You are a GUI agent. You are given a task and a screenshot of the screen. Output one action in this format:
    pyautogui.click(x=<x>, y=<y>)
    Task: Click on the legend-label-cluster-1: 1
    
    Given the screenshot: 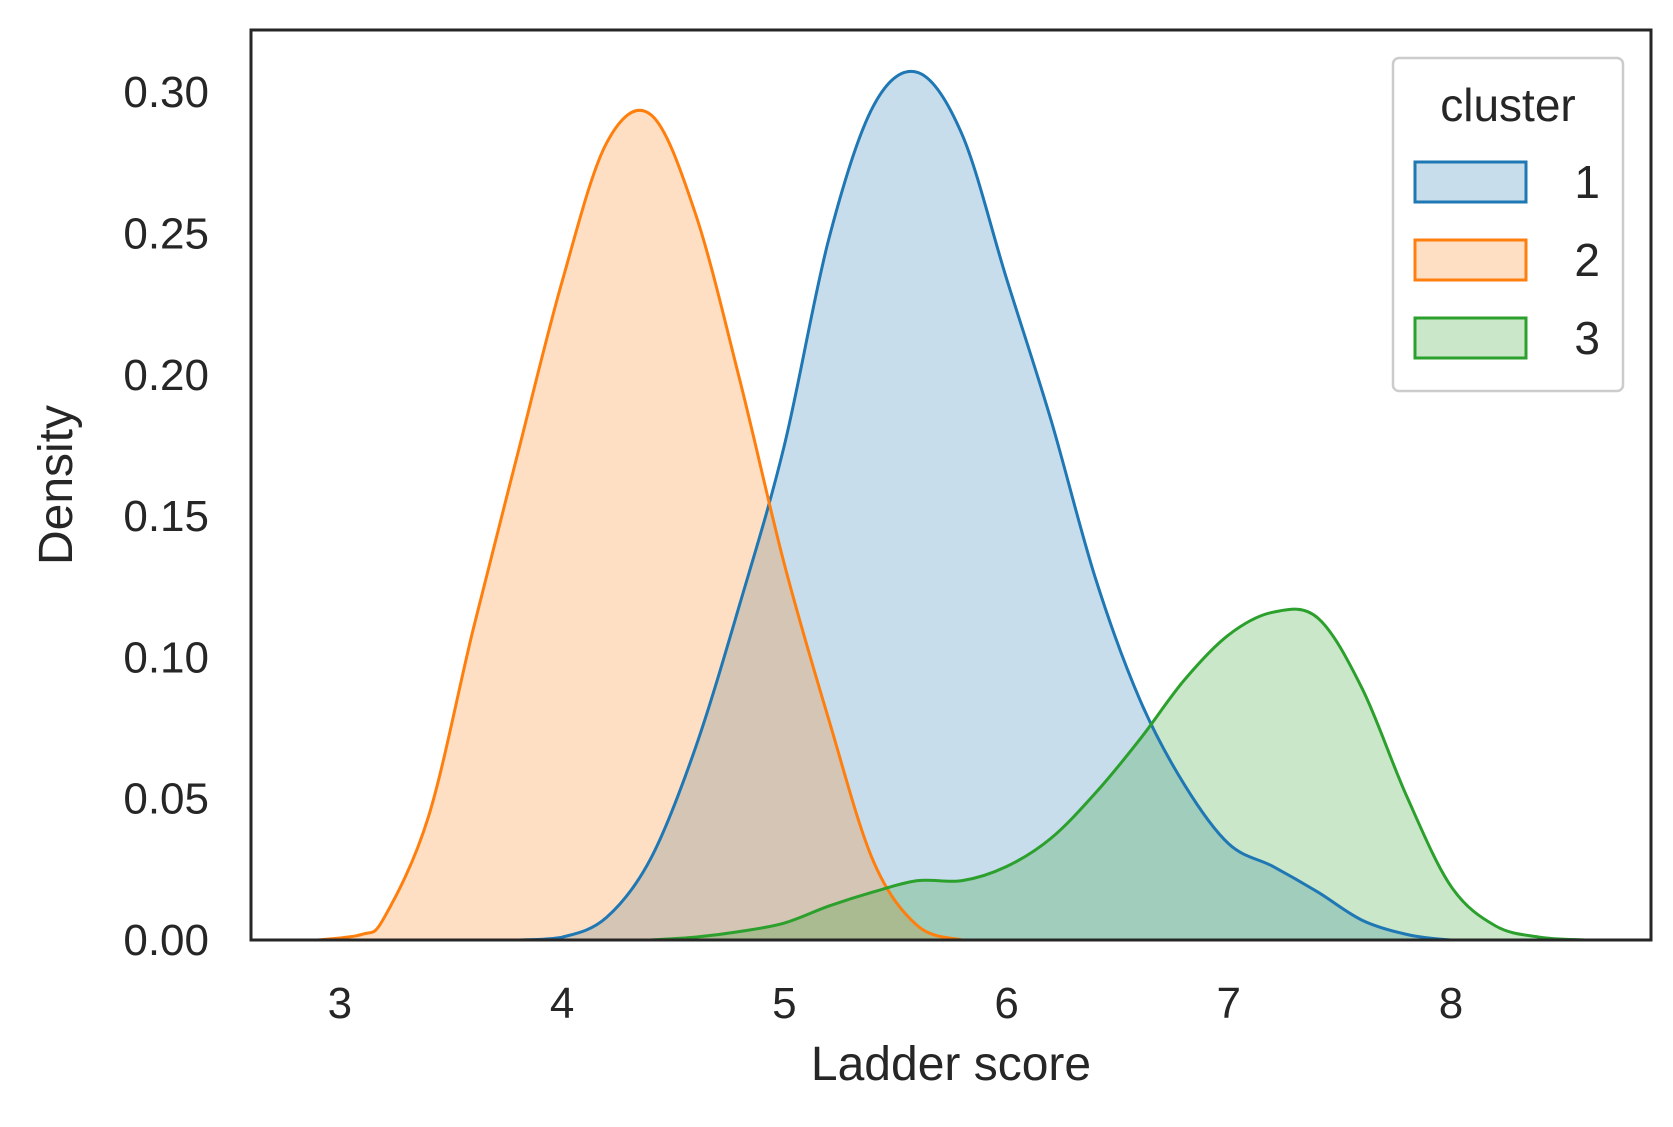 What is the action you would take?
    pyautogui.click(x=1587, y=182)
    